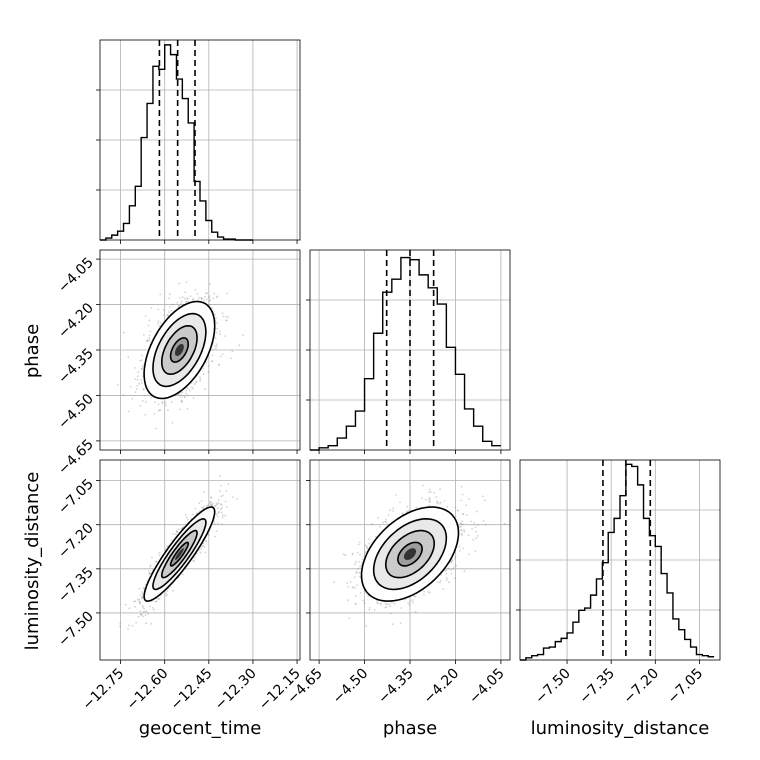  Describe the element at coordinates (408, 351) in the screenshot. I see `panel-hist-phase` at that location.